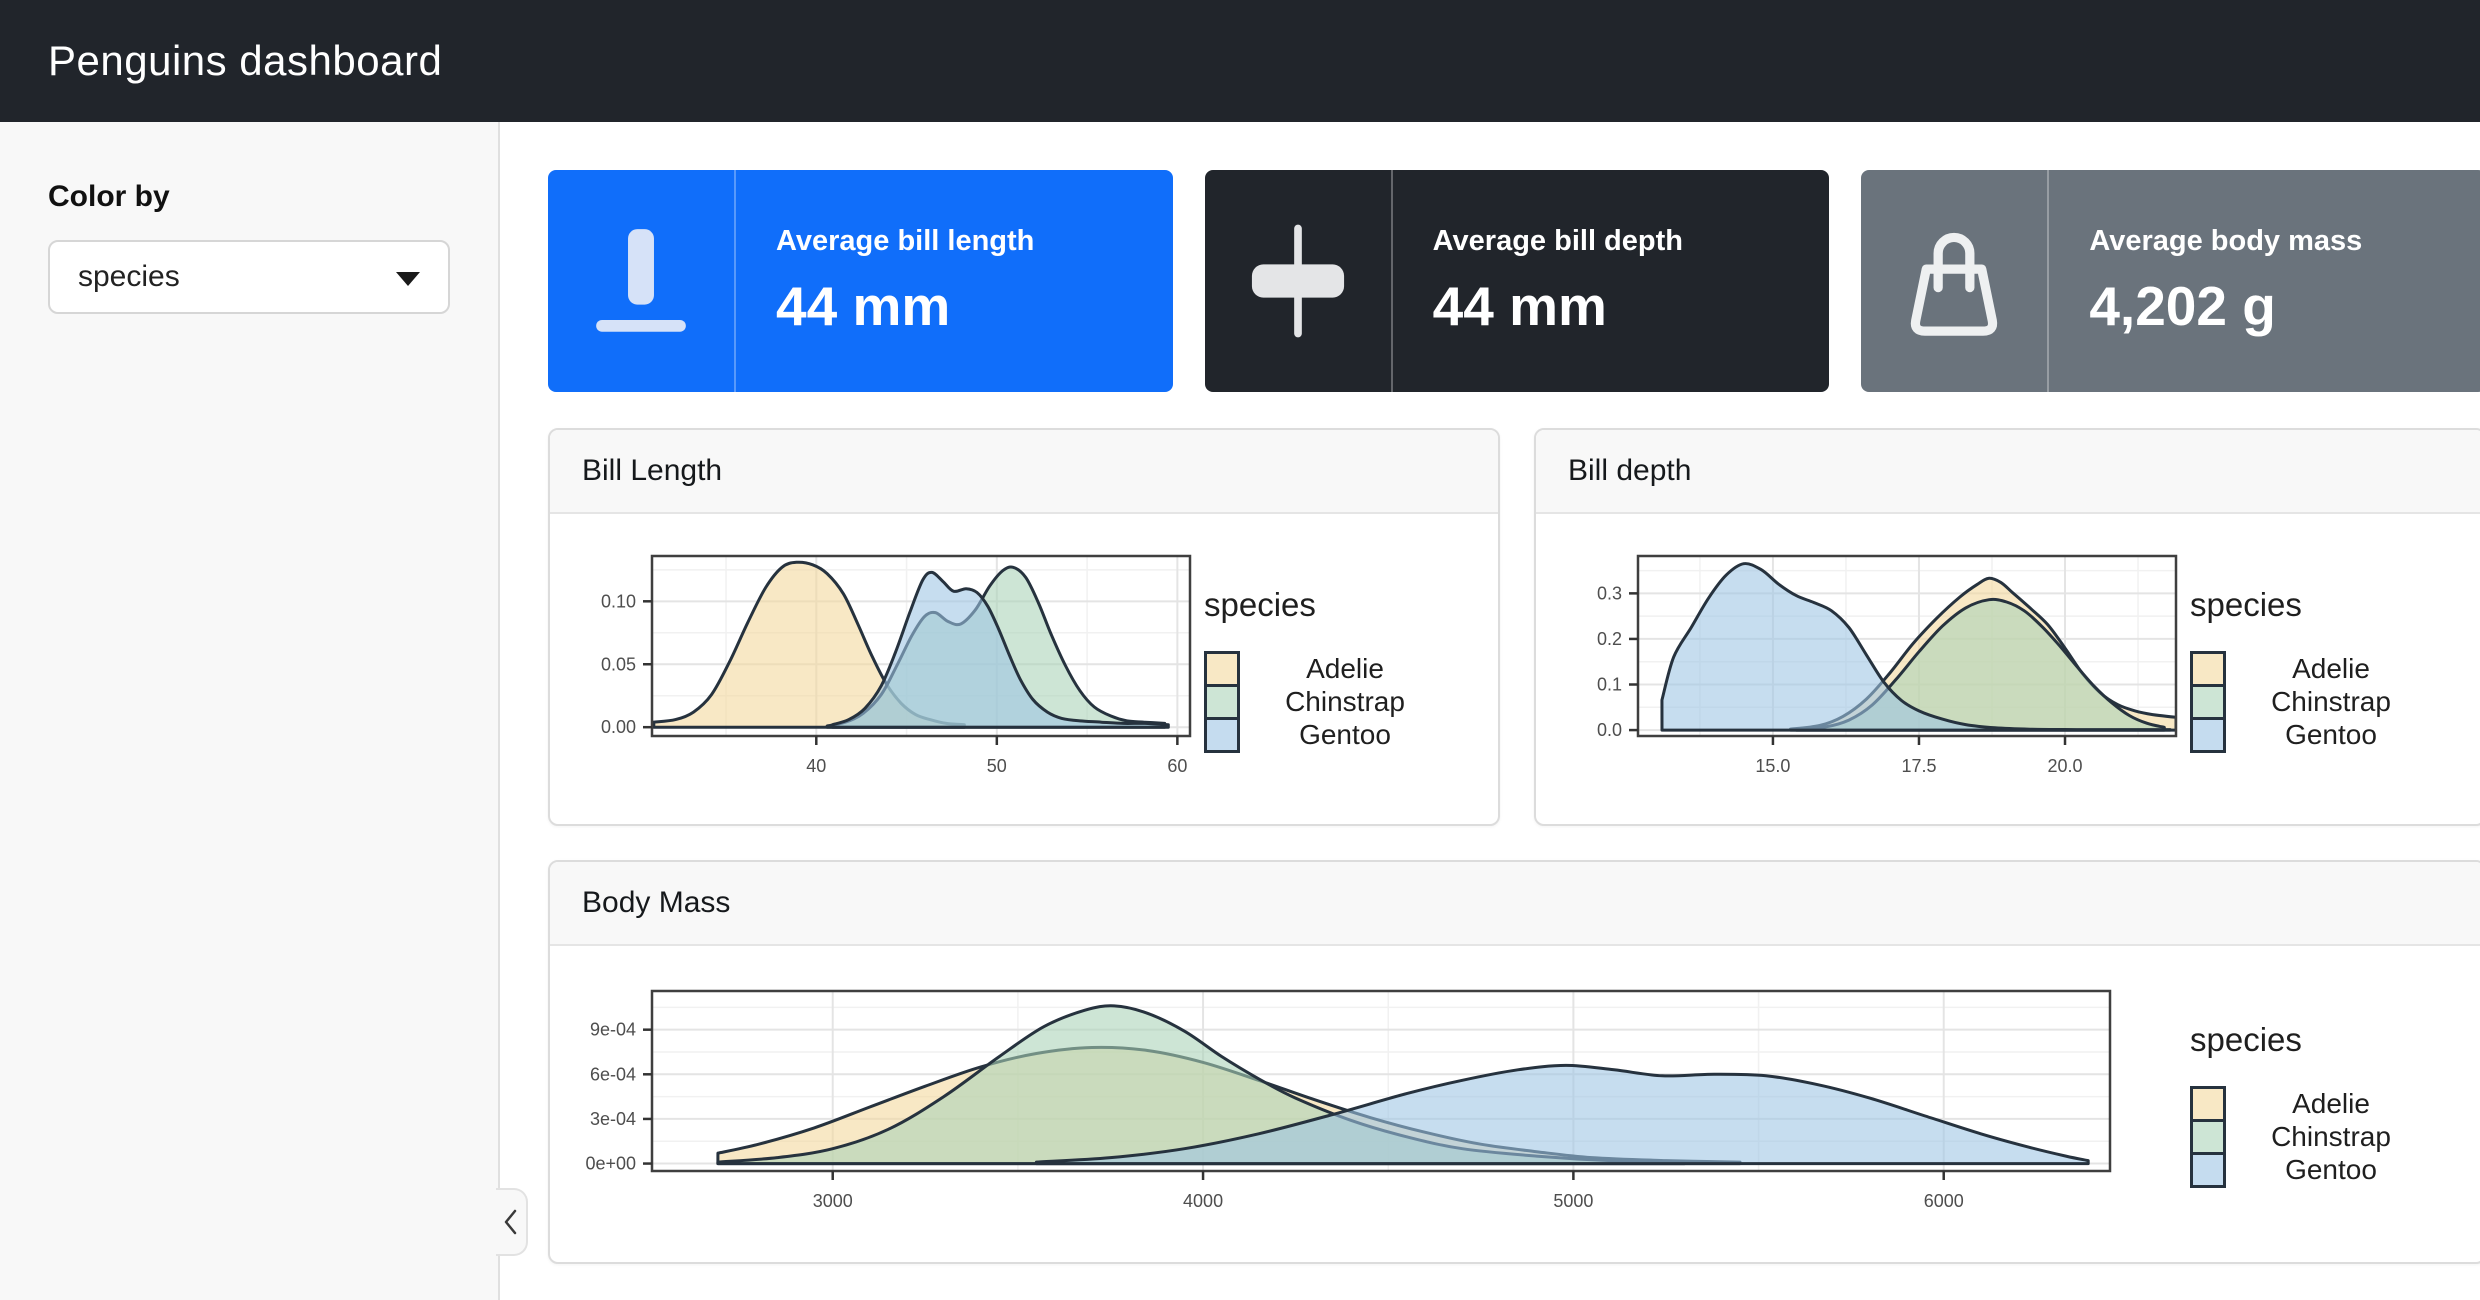 Image resolution: width=2480 pixels, height=1300 pixels. Describe the element at coordinates (641, 280) in the screenshot. I see `align-bottom-icon` at that location.